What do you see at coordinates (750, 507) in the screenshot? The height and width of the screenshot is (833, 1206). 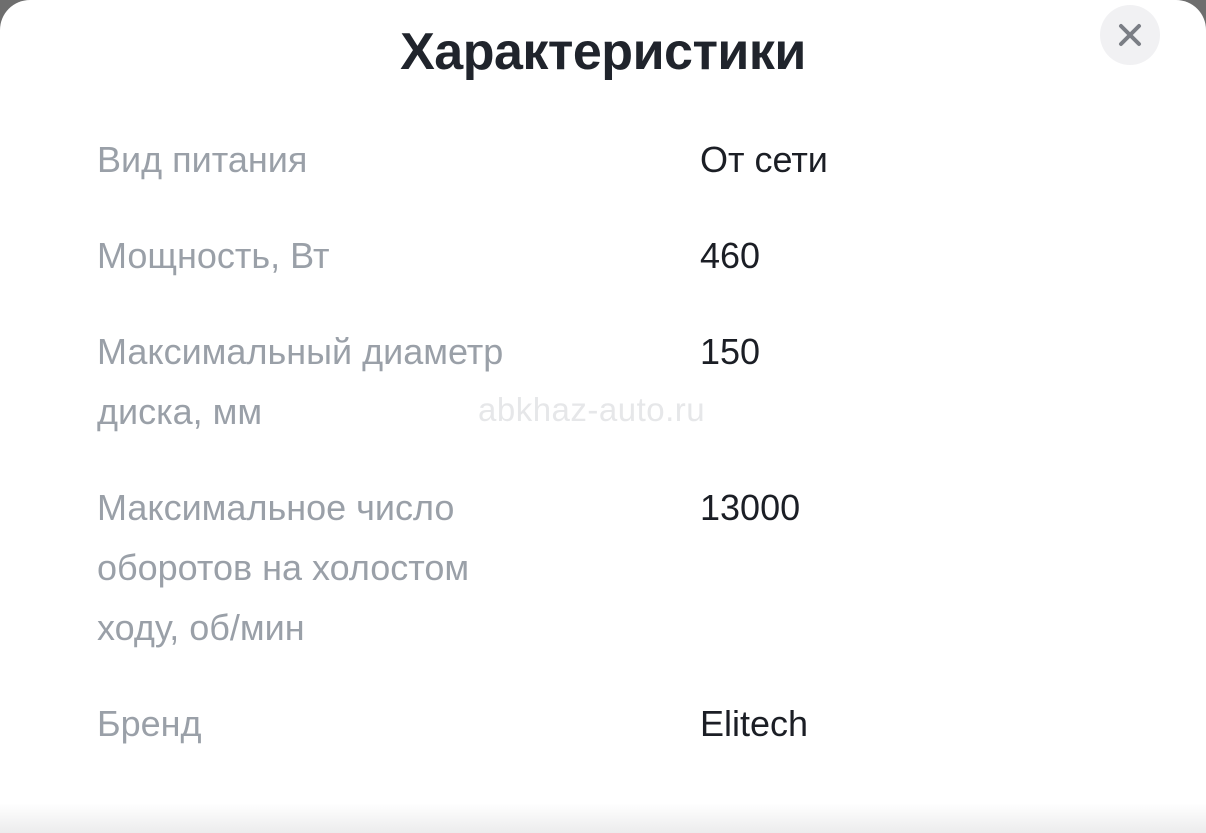 I see `spec-value: 13000` at bounding box center [750, 507].